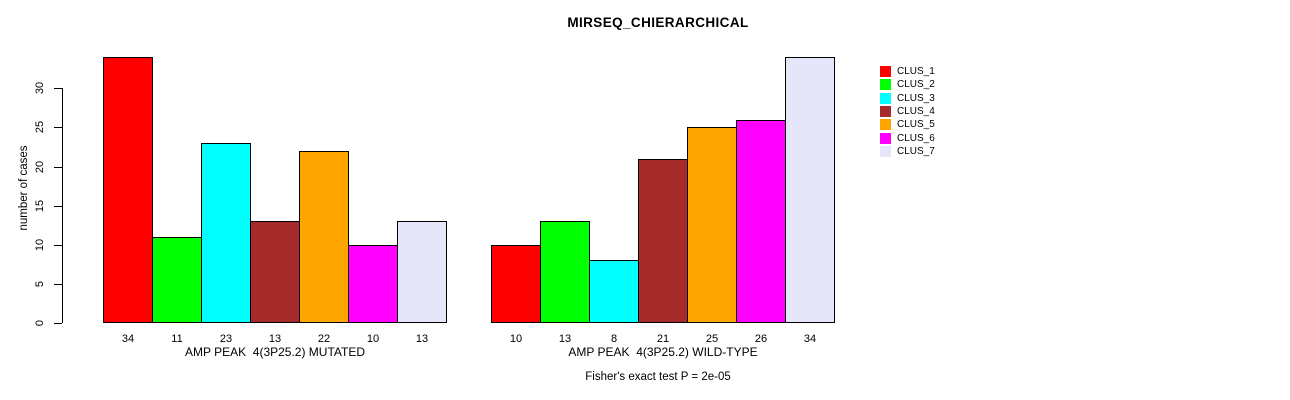 The width and height of the screenshot is (1290, 400). What do you see at coordinates (916, 98) in the screenshot?
I see `legend-label: CLUS_3` at bounding box center [916, 98].